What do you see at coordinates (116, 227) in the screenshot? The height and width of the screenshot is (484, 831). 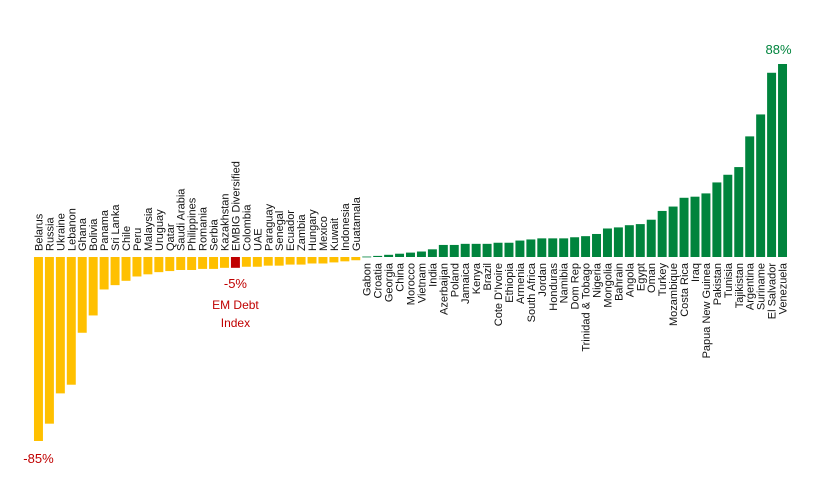 I see `category-label: Sri Lanka` at bounding box center [116, 227].